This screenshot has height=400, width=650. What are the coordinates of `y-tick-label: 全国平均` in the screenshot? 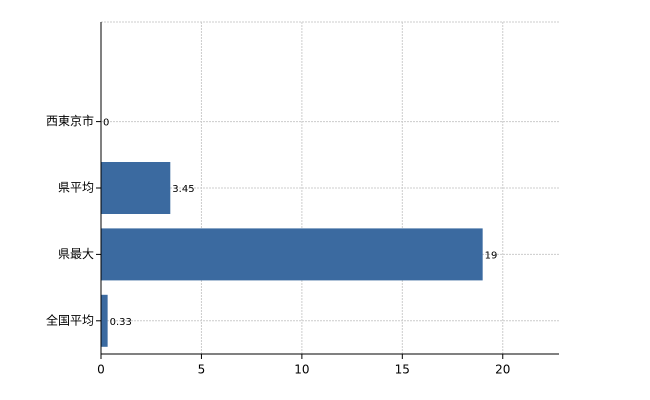 It's located at (70, 319).